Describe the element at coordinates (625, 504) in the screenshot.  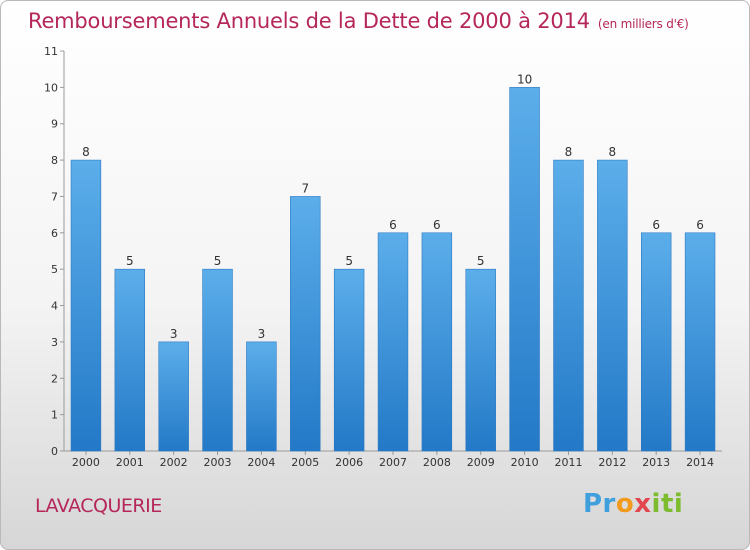
I see `logo-part-2: o` at that location.